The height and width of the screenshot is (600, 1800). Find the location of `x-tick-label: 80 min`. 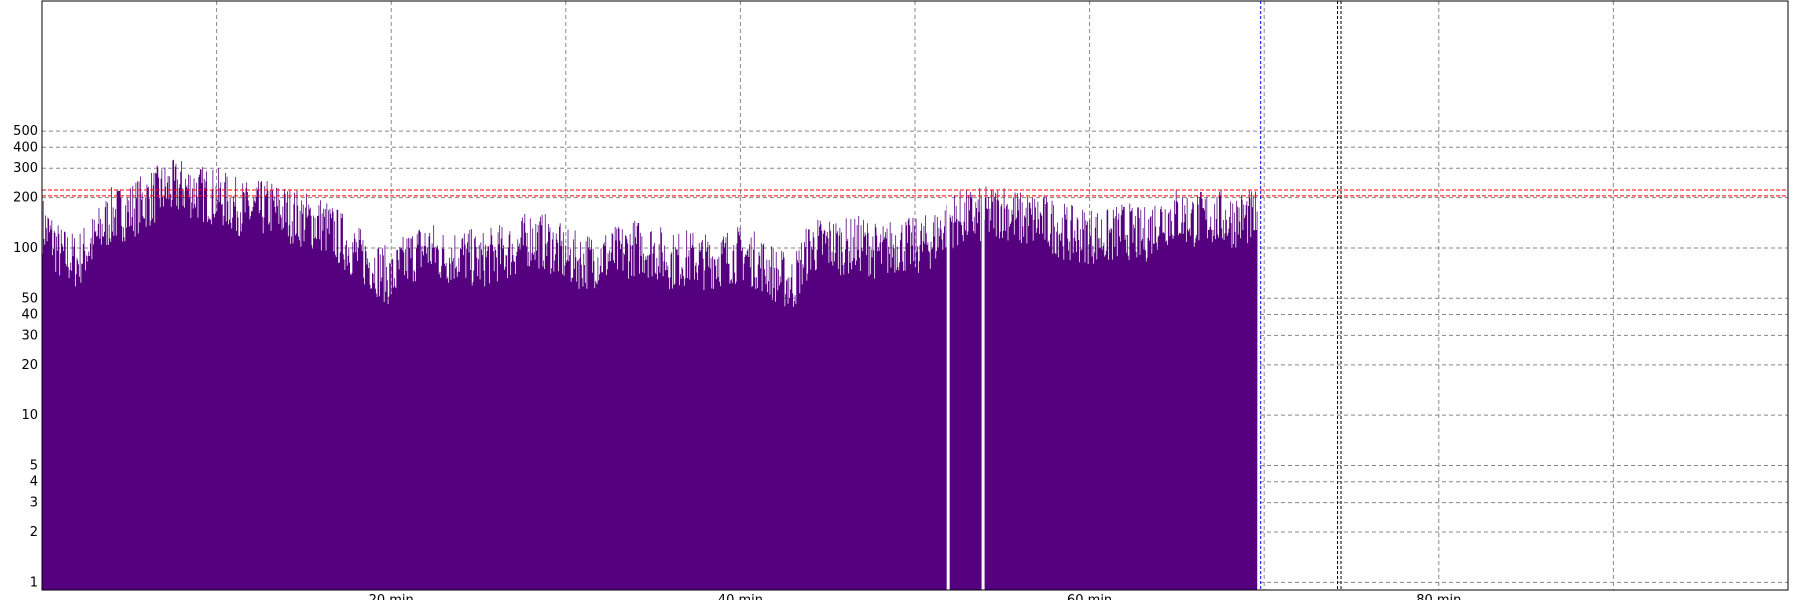

x-tick-label: 80 min is located at coordinates (1438, 596).